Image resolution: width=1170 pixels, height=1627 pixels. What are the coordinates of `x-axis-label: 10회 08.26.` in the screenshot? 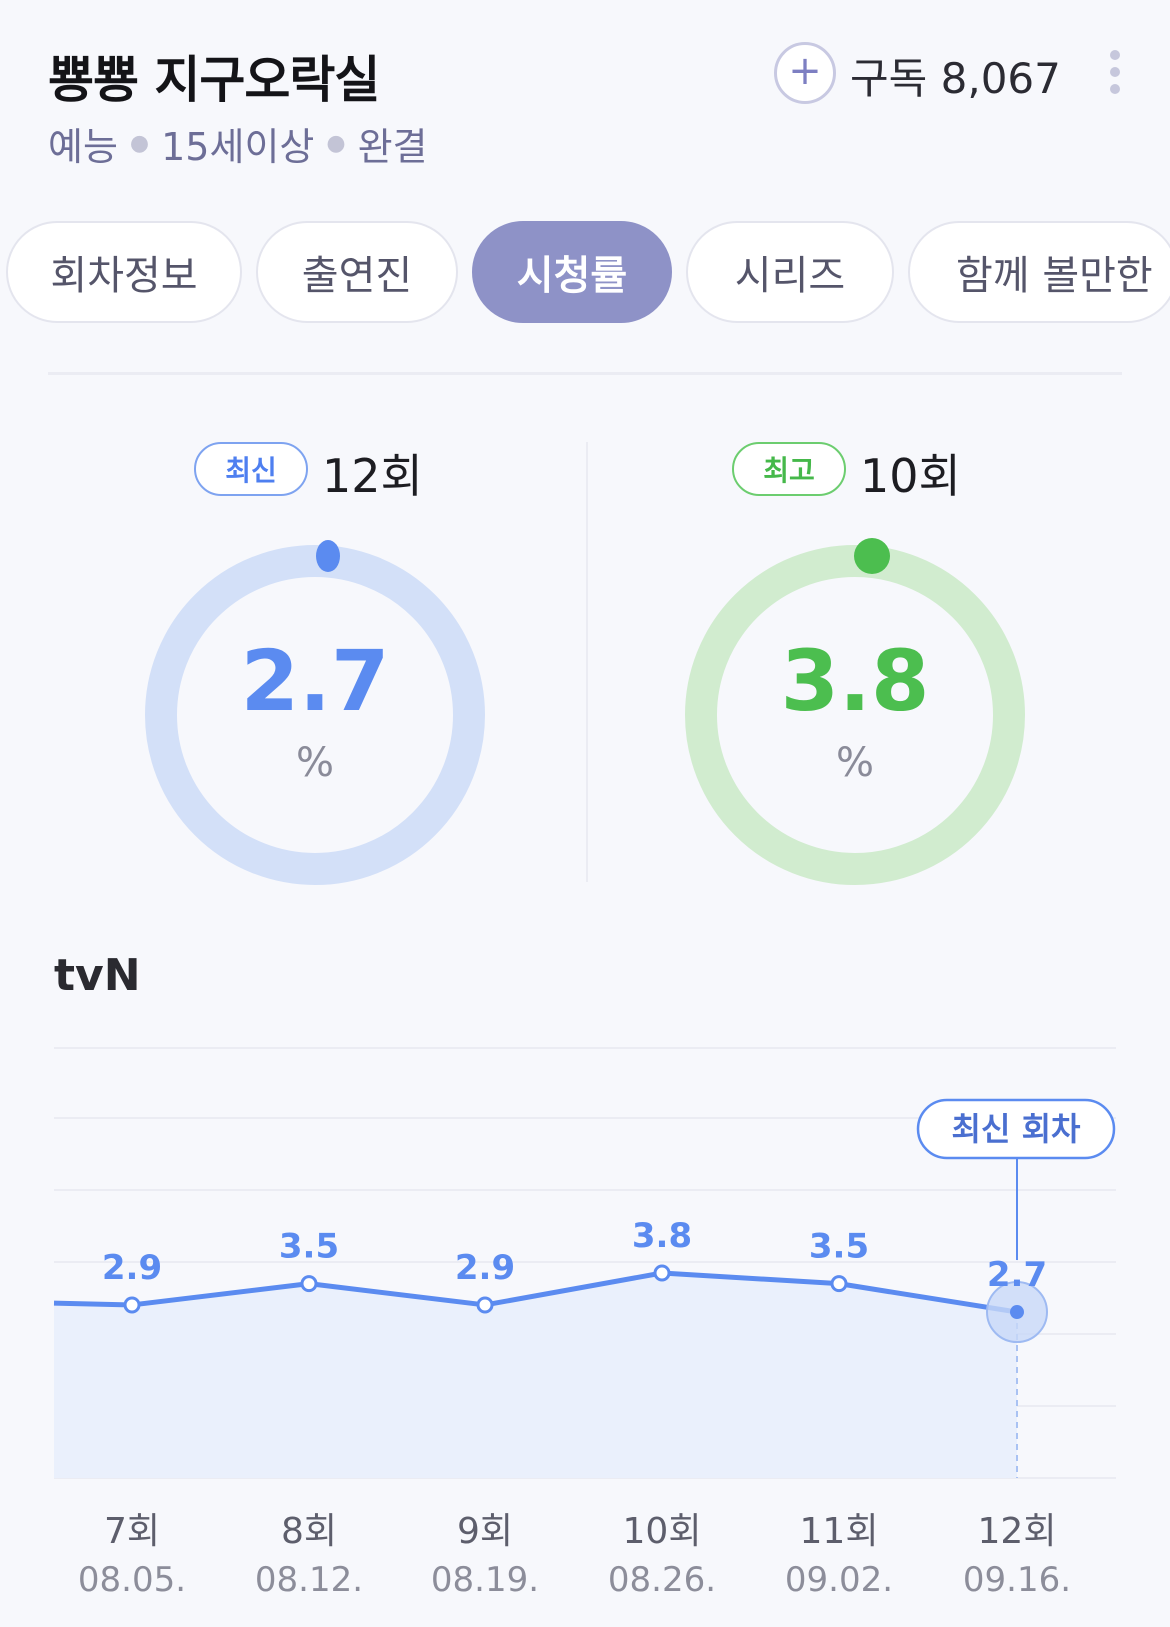 It's located at (662, 1551).